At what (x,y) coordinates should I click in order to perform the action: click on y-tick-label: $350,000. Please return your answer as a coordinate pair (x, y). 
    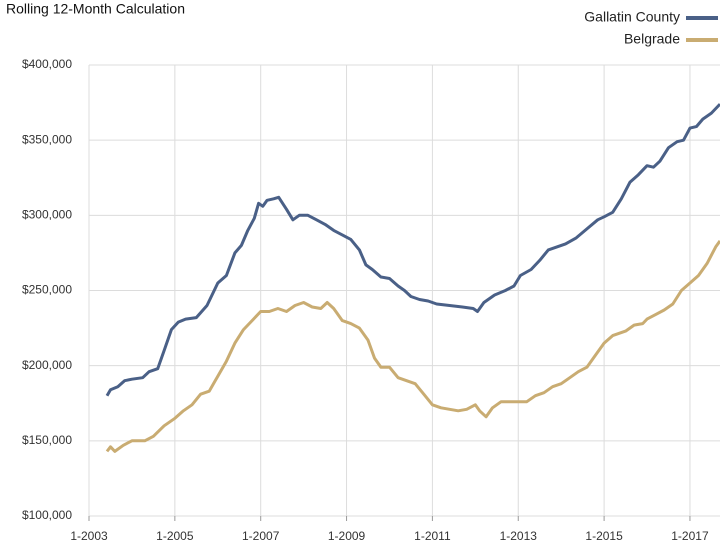
    Looking at the image, I should click on (47, 139).